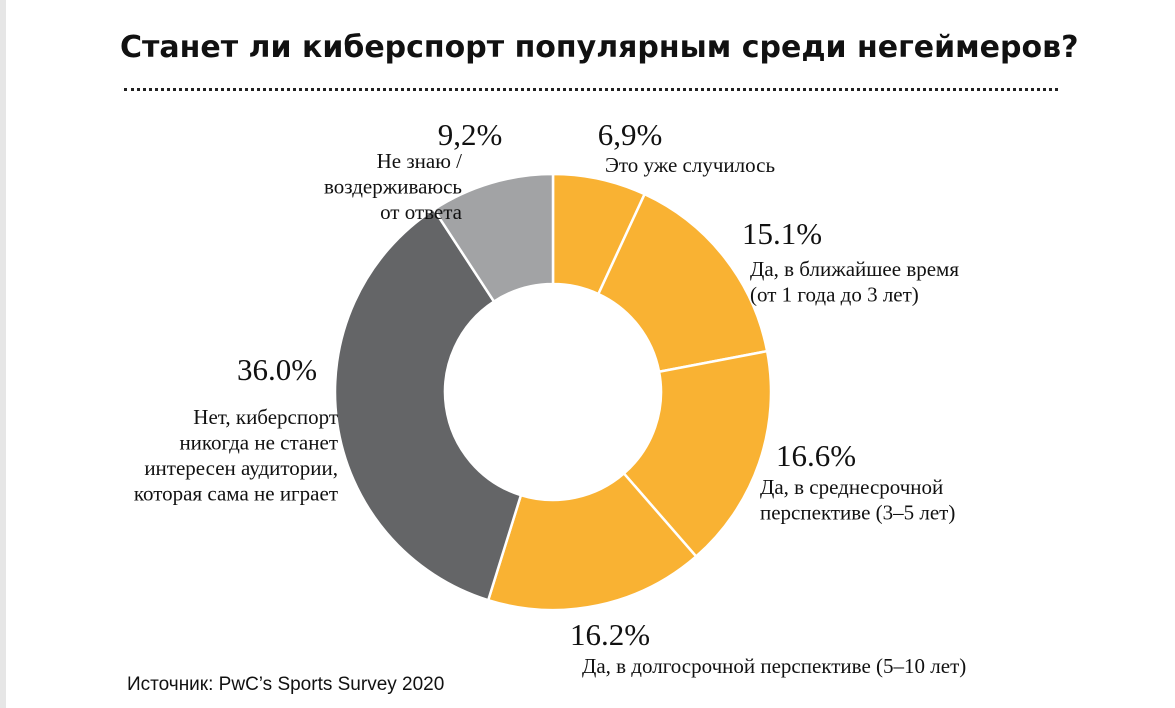 Image resolution: width=1175 pixels, height=708 pixels. I want to click on slice-category-label-5-line-3: интересен аудитории,, so click(241, 468).